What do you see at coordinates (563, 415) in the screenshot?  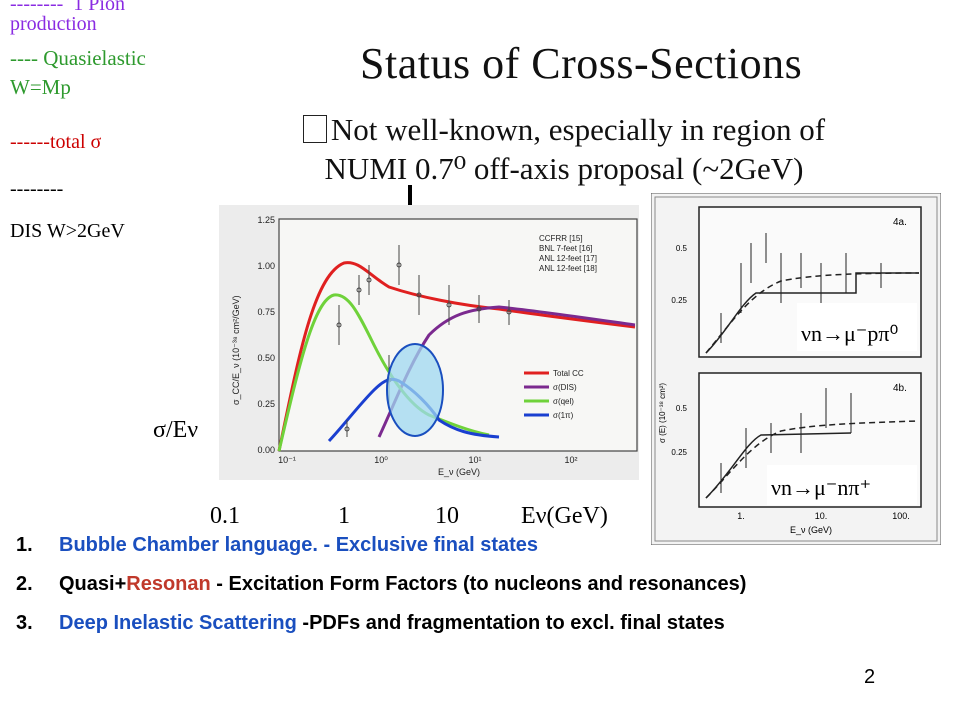 I see `curve-legend-entry: σ(1π)` at bounding box center [563, 415].